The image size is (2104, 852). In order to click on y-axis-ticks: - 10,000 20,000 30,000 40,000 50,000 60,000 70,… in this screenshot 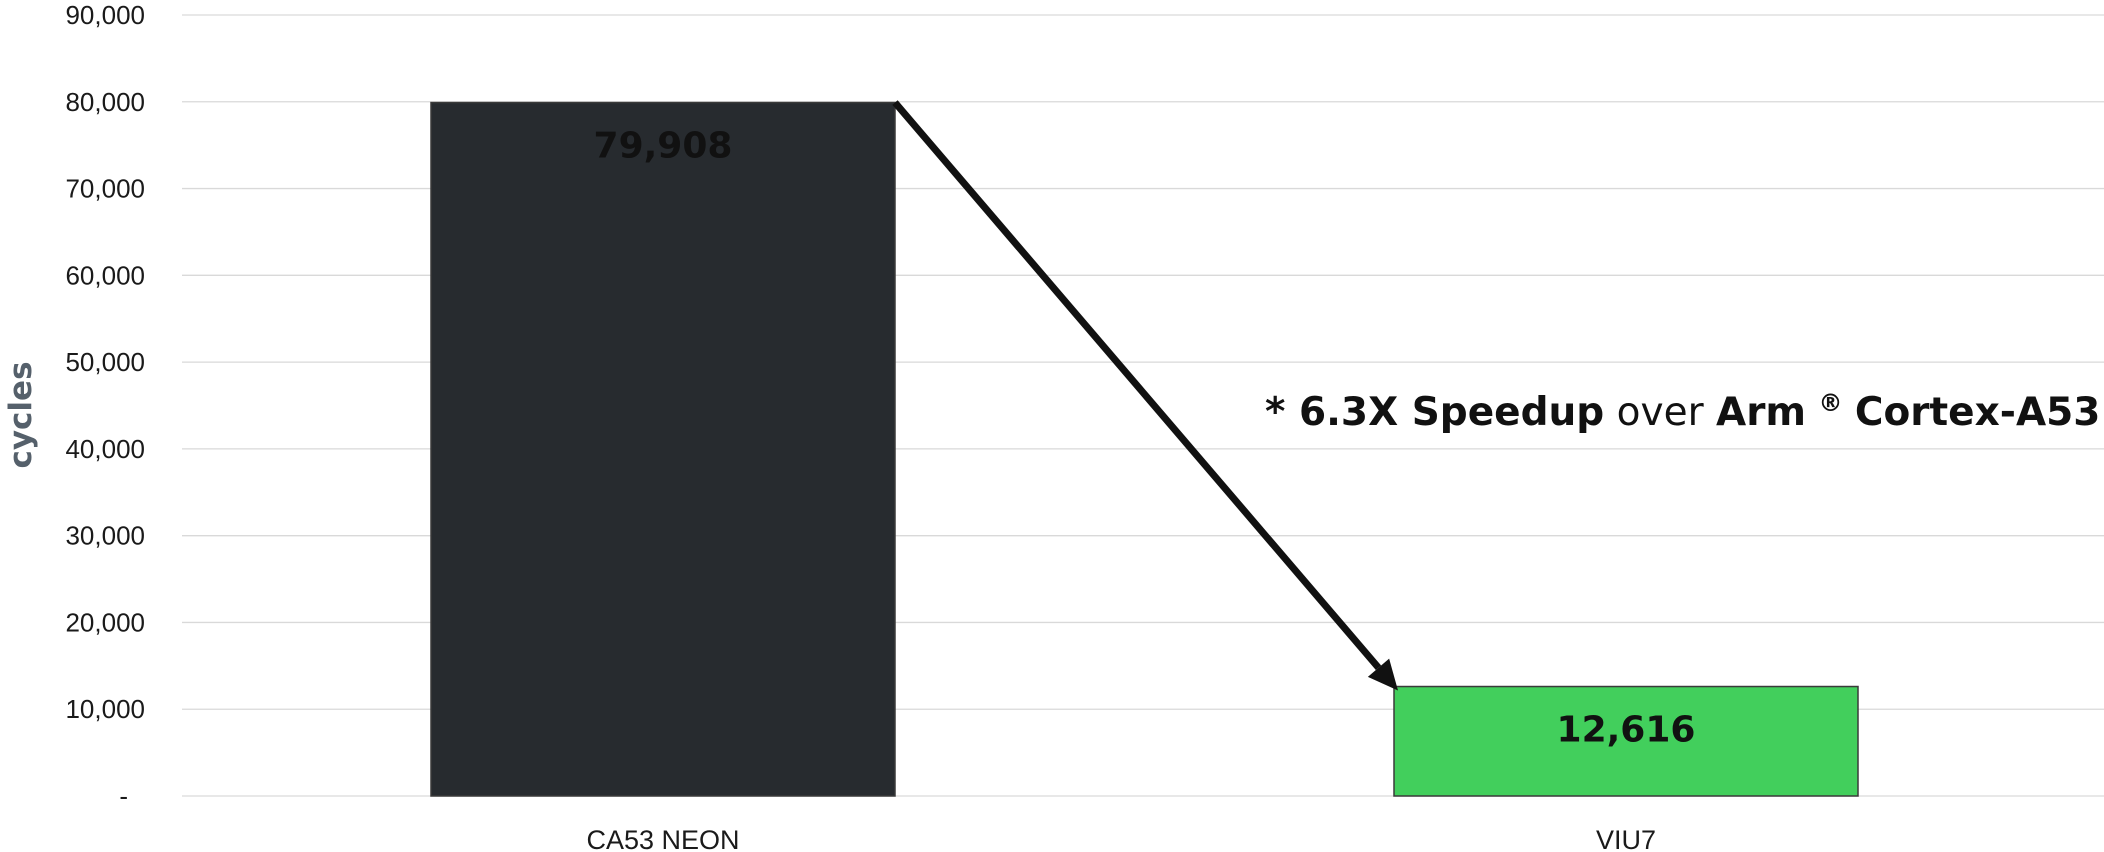, I will do `click(105, 405)`.